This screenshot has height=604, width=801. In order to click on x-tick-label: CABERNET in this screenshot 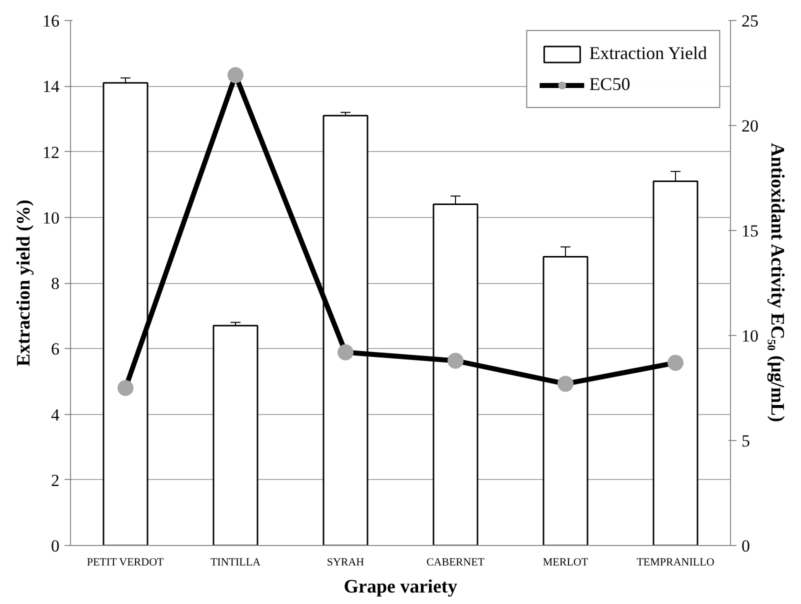, I will do `click(455, 562)`.